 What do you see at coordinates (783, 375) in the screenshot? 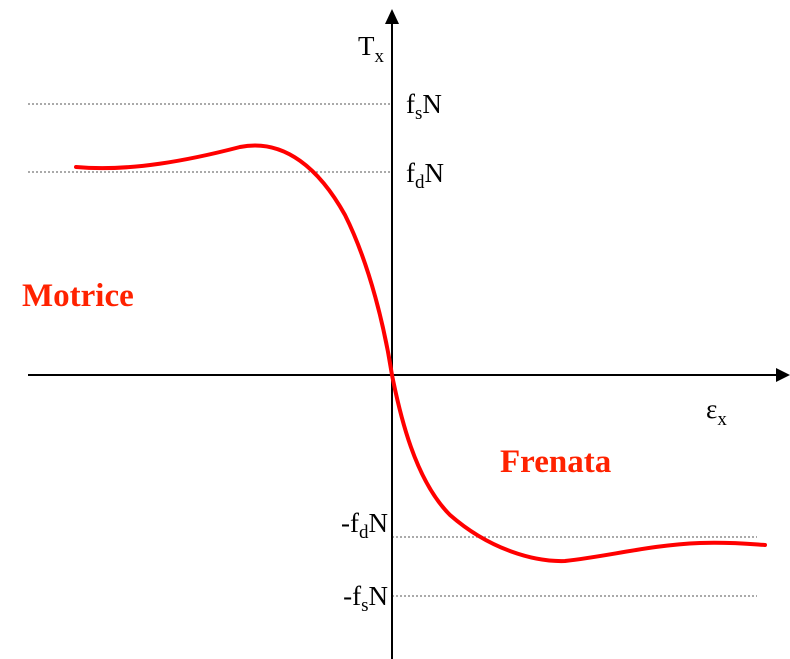
I see `x-axis-arrowhead` at bounding box center [783, 375].